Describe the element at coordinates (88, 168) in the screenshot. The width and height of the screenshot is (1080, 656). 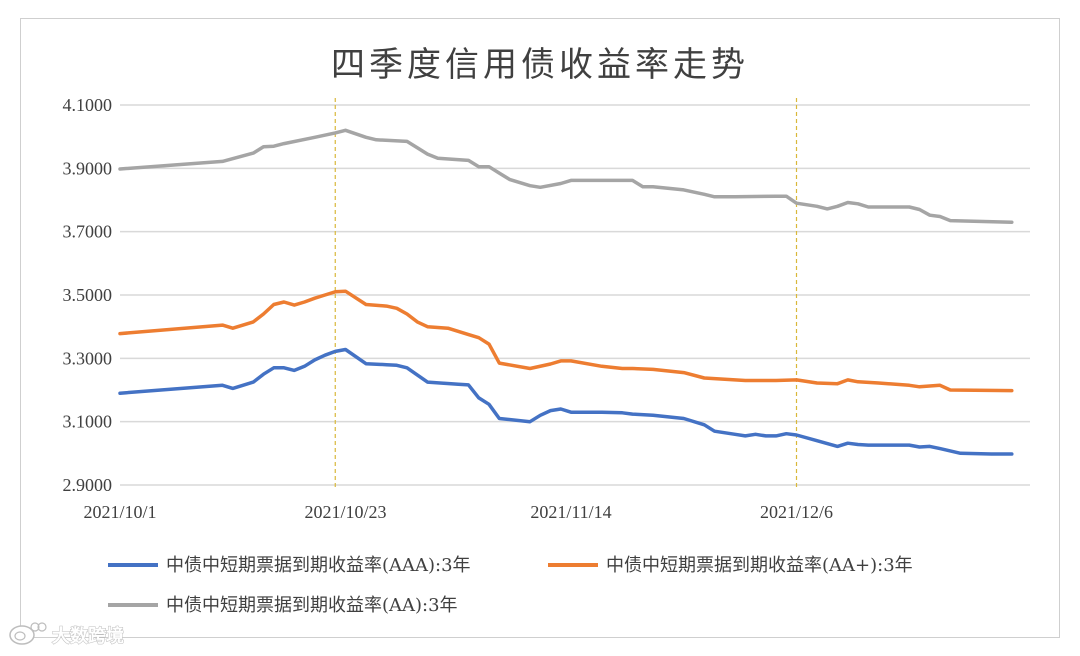
I see `y-tick-label: 3.9000` at that location.